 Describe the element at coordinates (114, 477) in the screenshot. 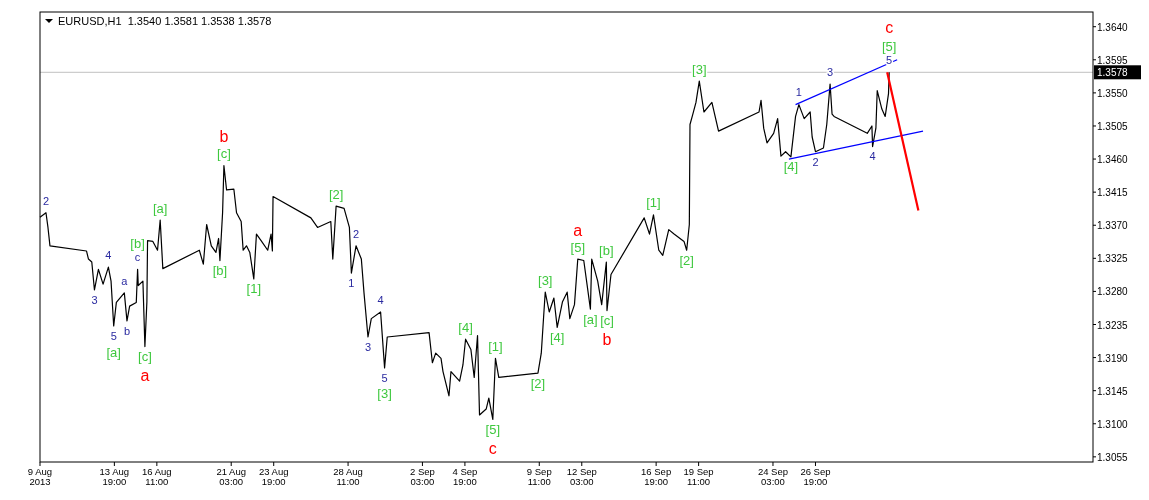

I see `x-tick-label: 13 Aug 19:00` at that location.